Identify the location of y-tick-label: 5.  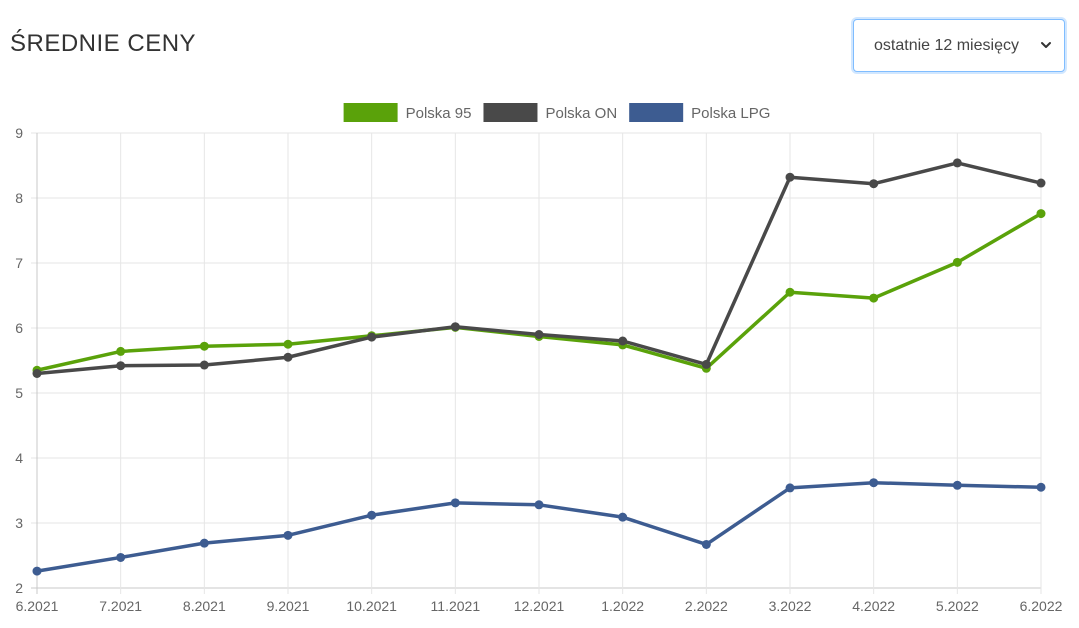
(19, 393).